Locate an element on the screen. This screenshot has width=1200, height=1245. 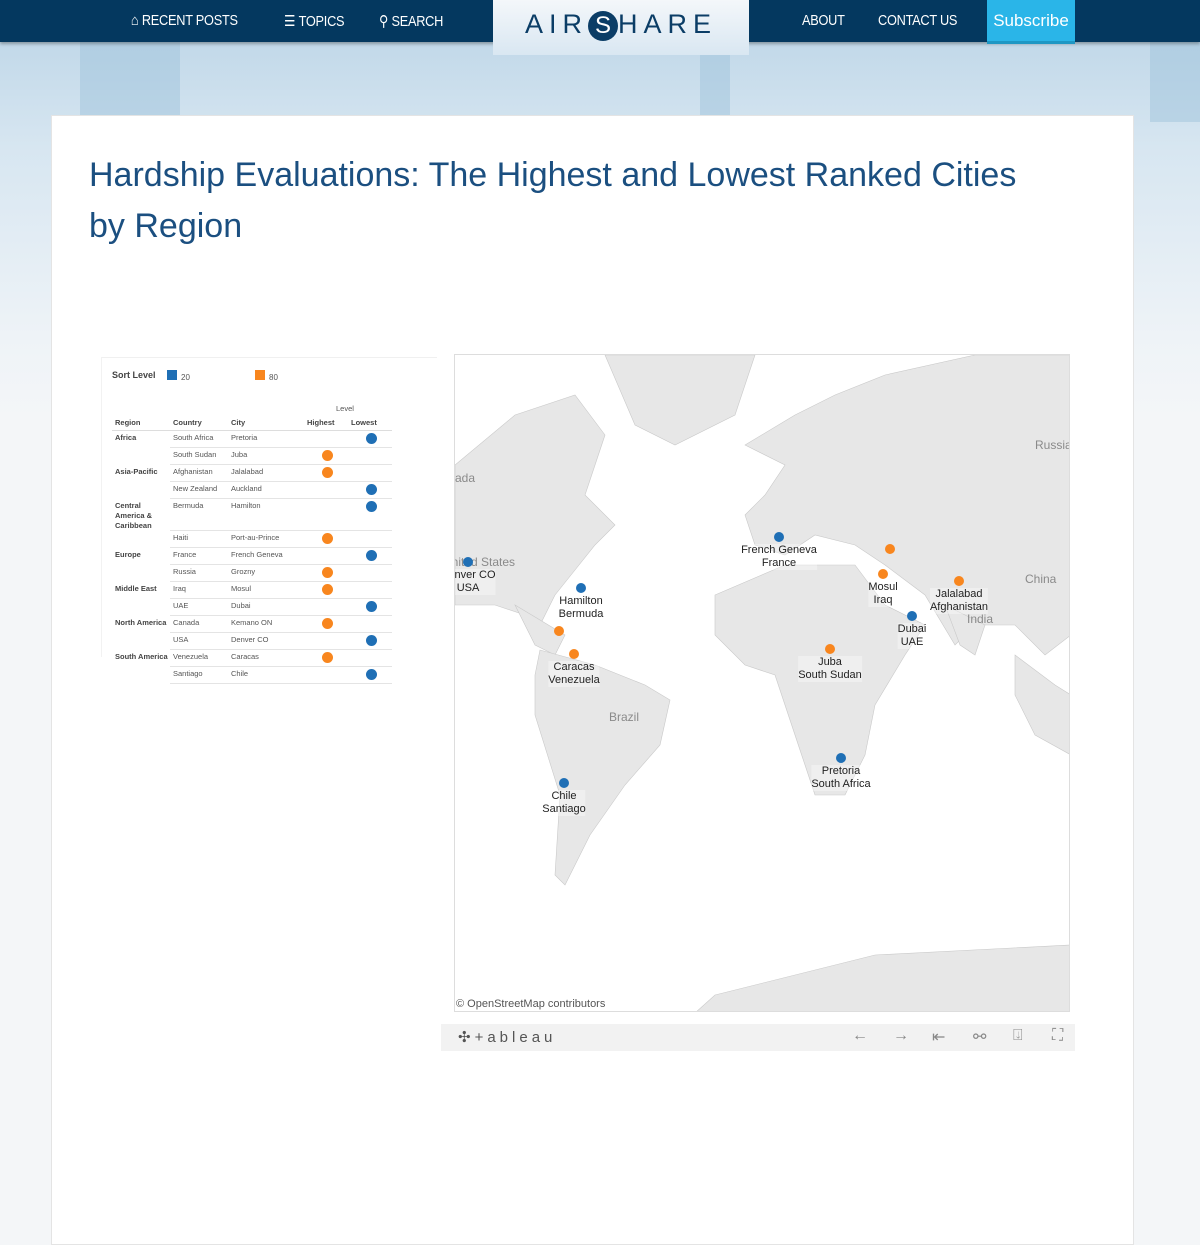
nav-contact: CONTACT US is located at coordinates (917, 20).